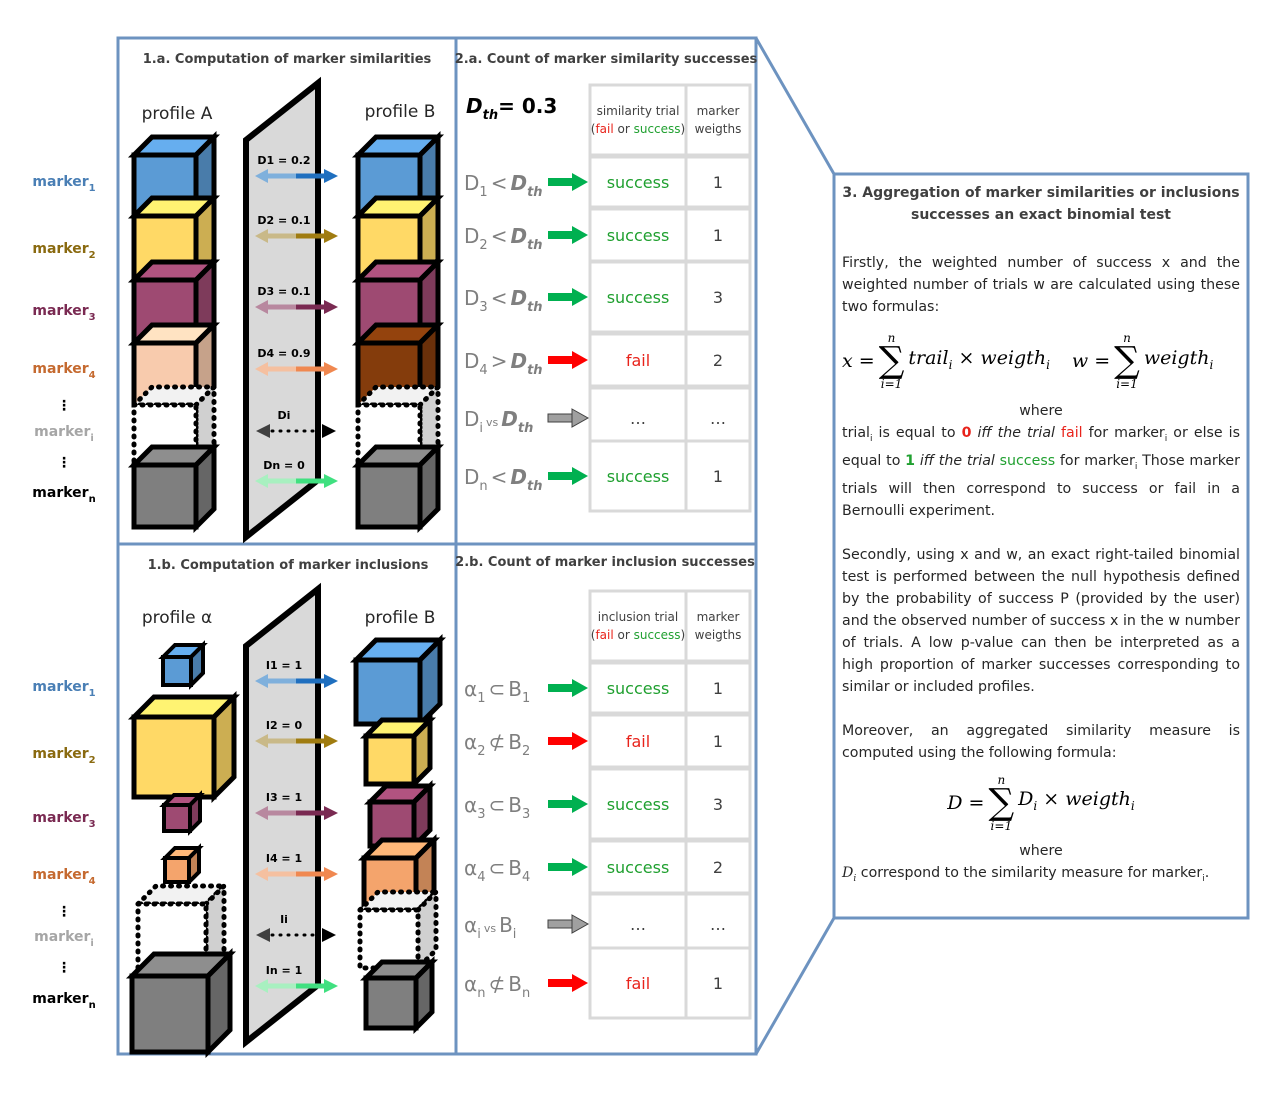 This screenshot has width=1278, height=1106. What do you see at coordinates (498, 421) in the screenshot?
I see `panel2a-comparison-5: Di vs Dth` at bounding box center [498, 421].